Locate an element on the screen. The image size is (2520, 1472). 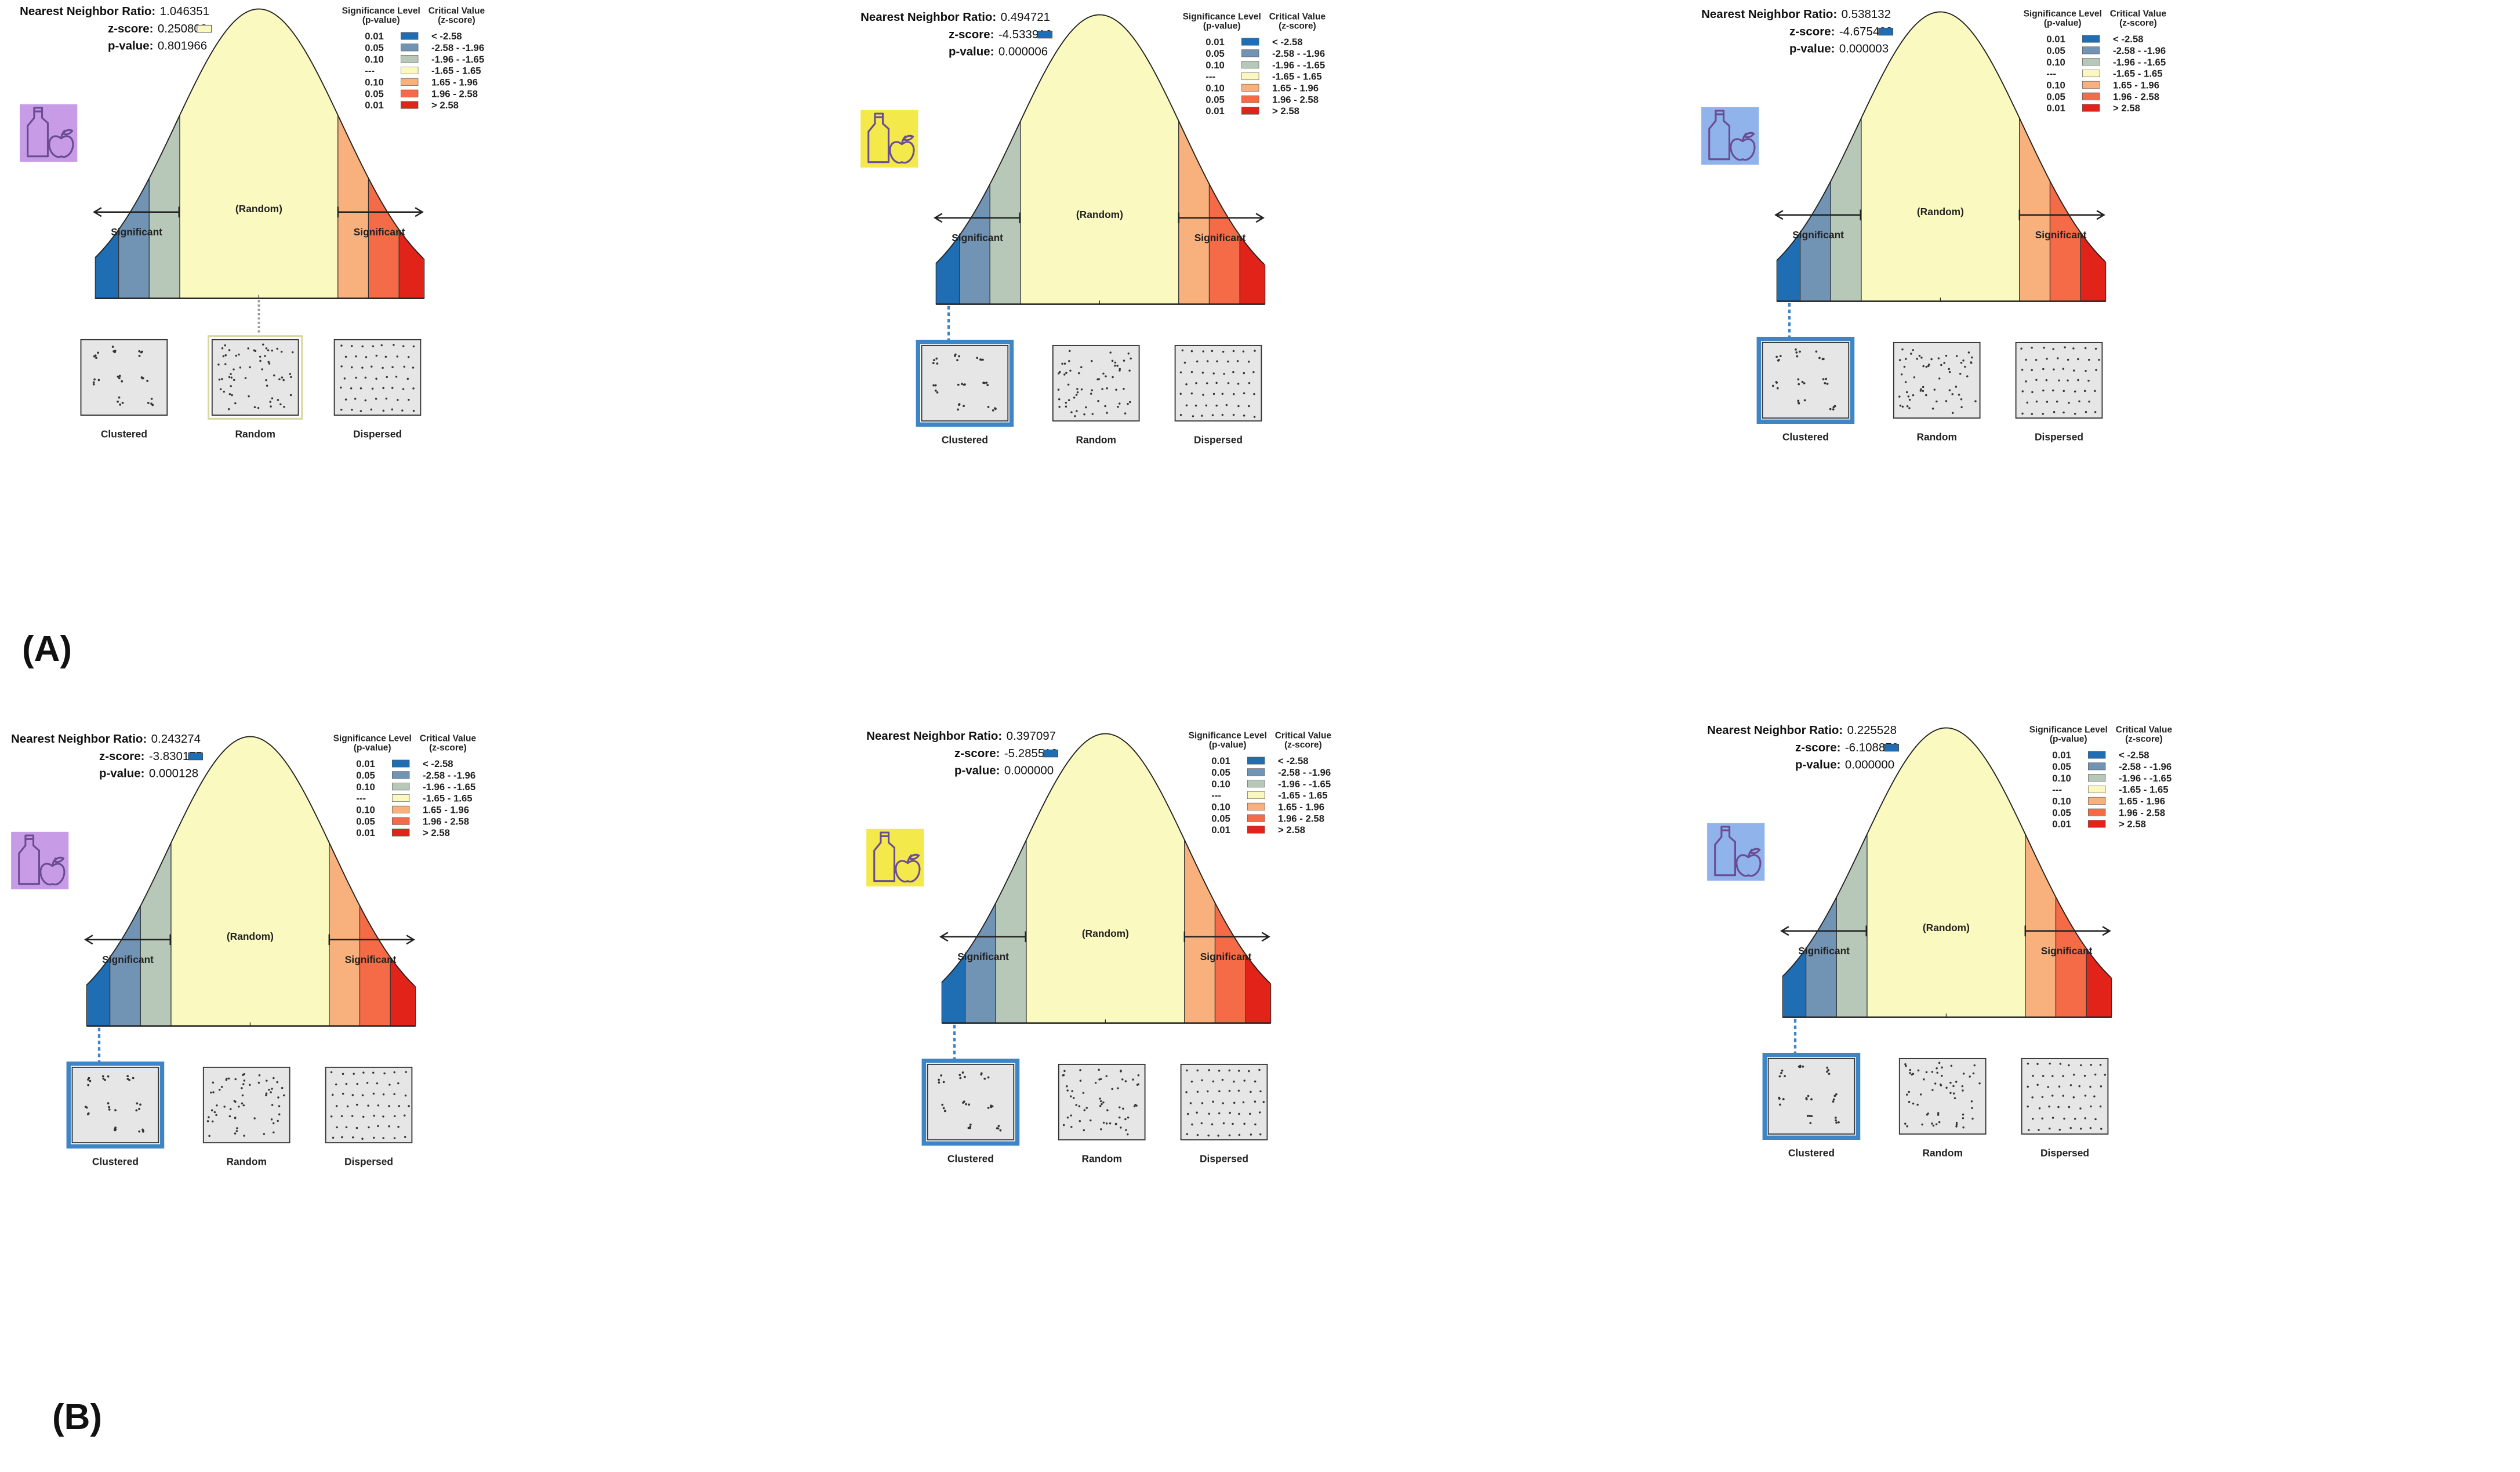
panel-3-legend-z-3: -1.65 - 1.65 is located at coordinates (2138, 74).